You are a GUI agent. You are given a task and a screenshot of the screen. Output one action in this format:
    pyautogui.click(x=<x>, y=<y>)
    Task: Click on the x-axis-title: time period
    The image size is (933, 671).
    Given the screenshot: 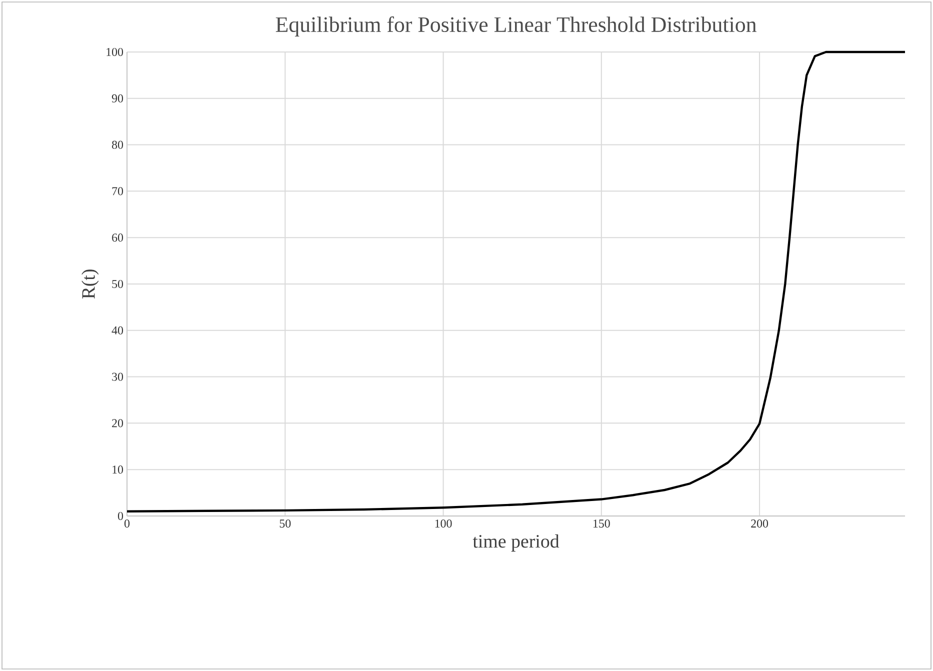 What is the action you would take?
    pyautogui.click(x=516, y=543)
    